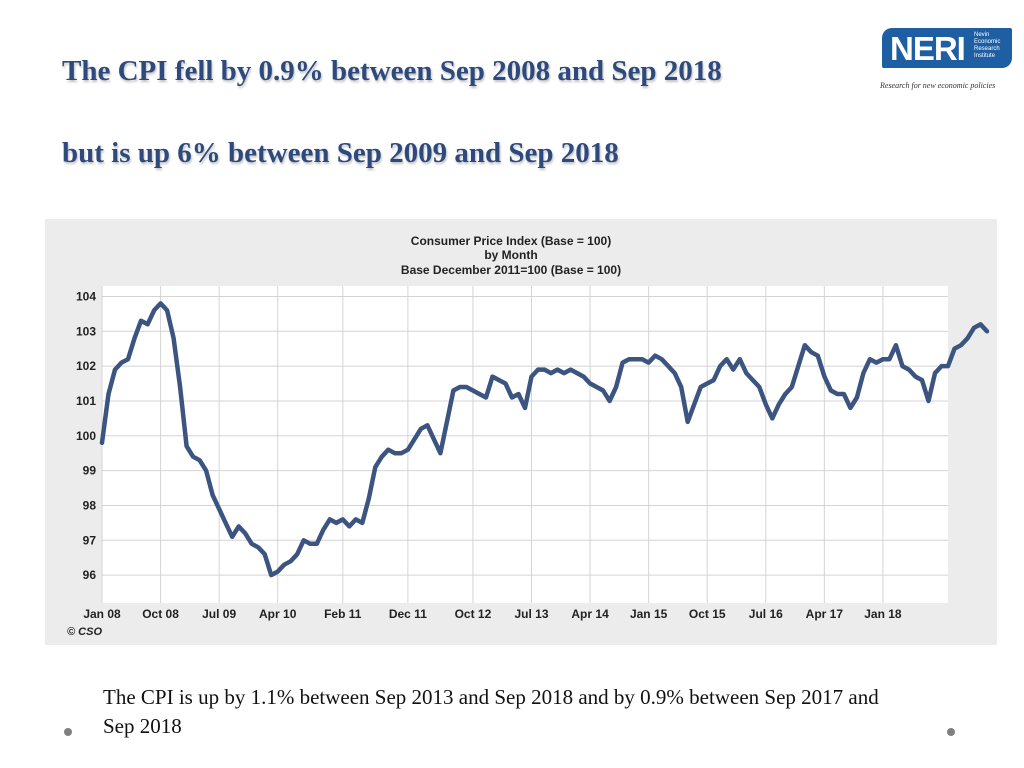  What do you see at coordinates (90, 540) in the screenshot?
I see `y-tick-label: 97` at bounding box center [90, 540].